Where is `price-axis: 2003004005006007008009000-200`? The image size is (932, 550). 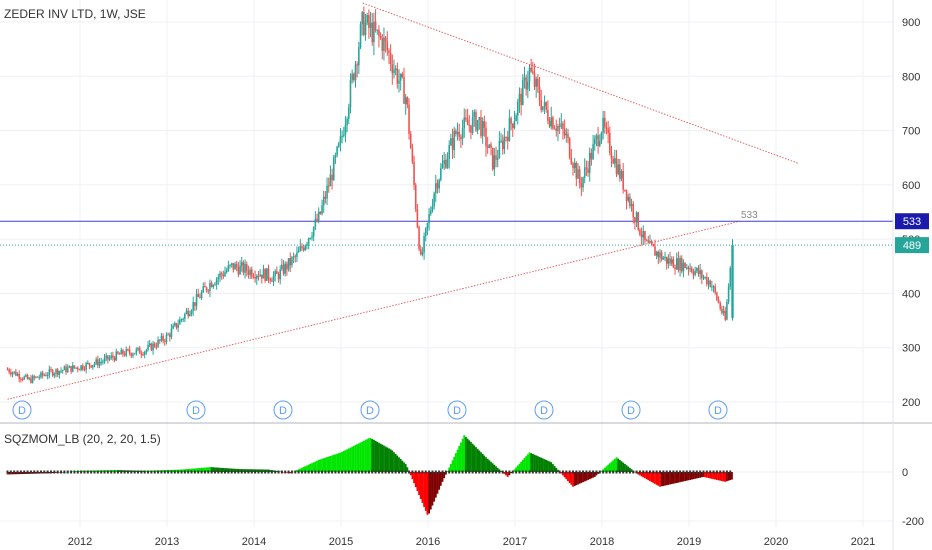 price-axis: 2003004005006007008009000-200 is located at coordinates (913, 272).